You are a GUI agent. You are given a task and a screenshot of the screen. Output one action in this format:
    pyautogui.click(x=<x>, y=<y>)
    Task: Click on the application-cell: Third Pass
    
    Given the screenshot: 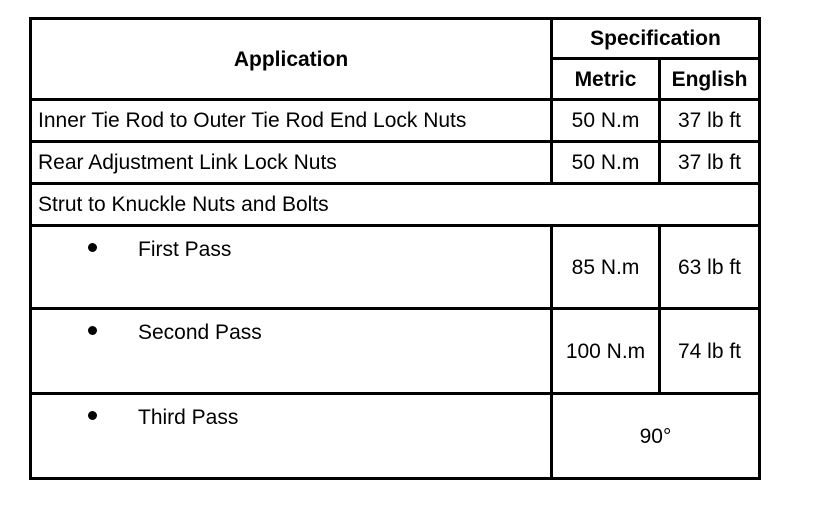 What is the action you would take?
    pyautogui.click(x=291, y=436)
    